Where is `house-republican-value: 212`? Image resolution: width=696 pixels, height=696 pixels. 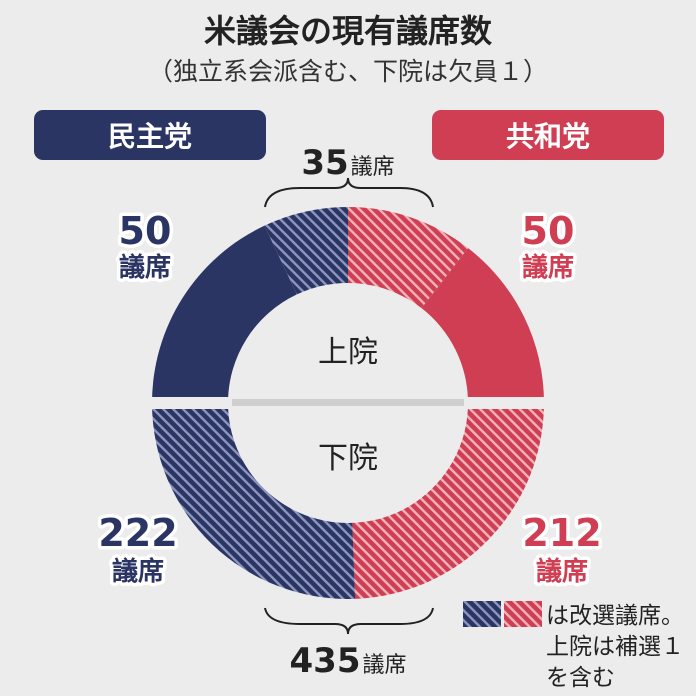 house-republican-value: 212 is located at coordinates (561, 533).